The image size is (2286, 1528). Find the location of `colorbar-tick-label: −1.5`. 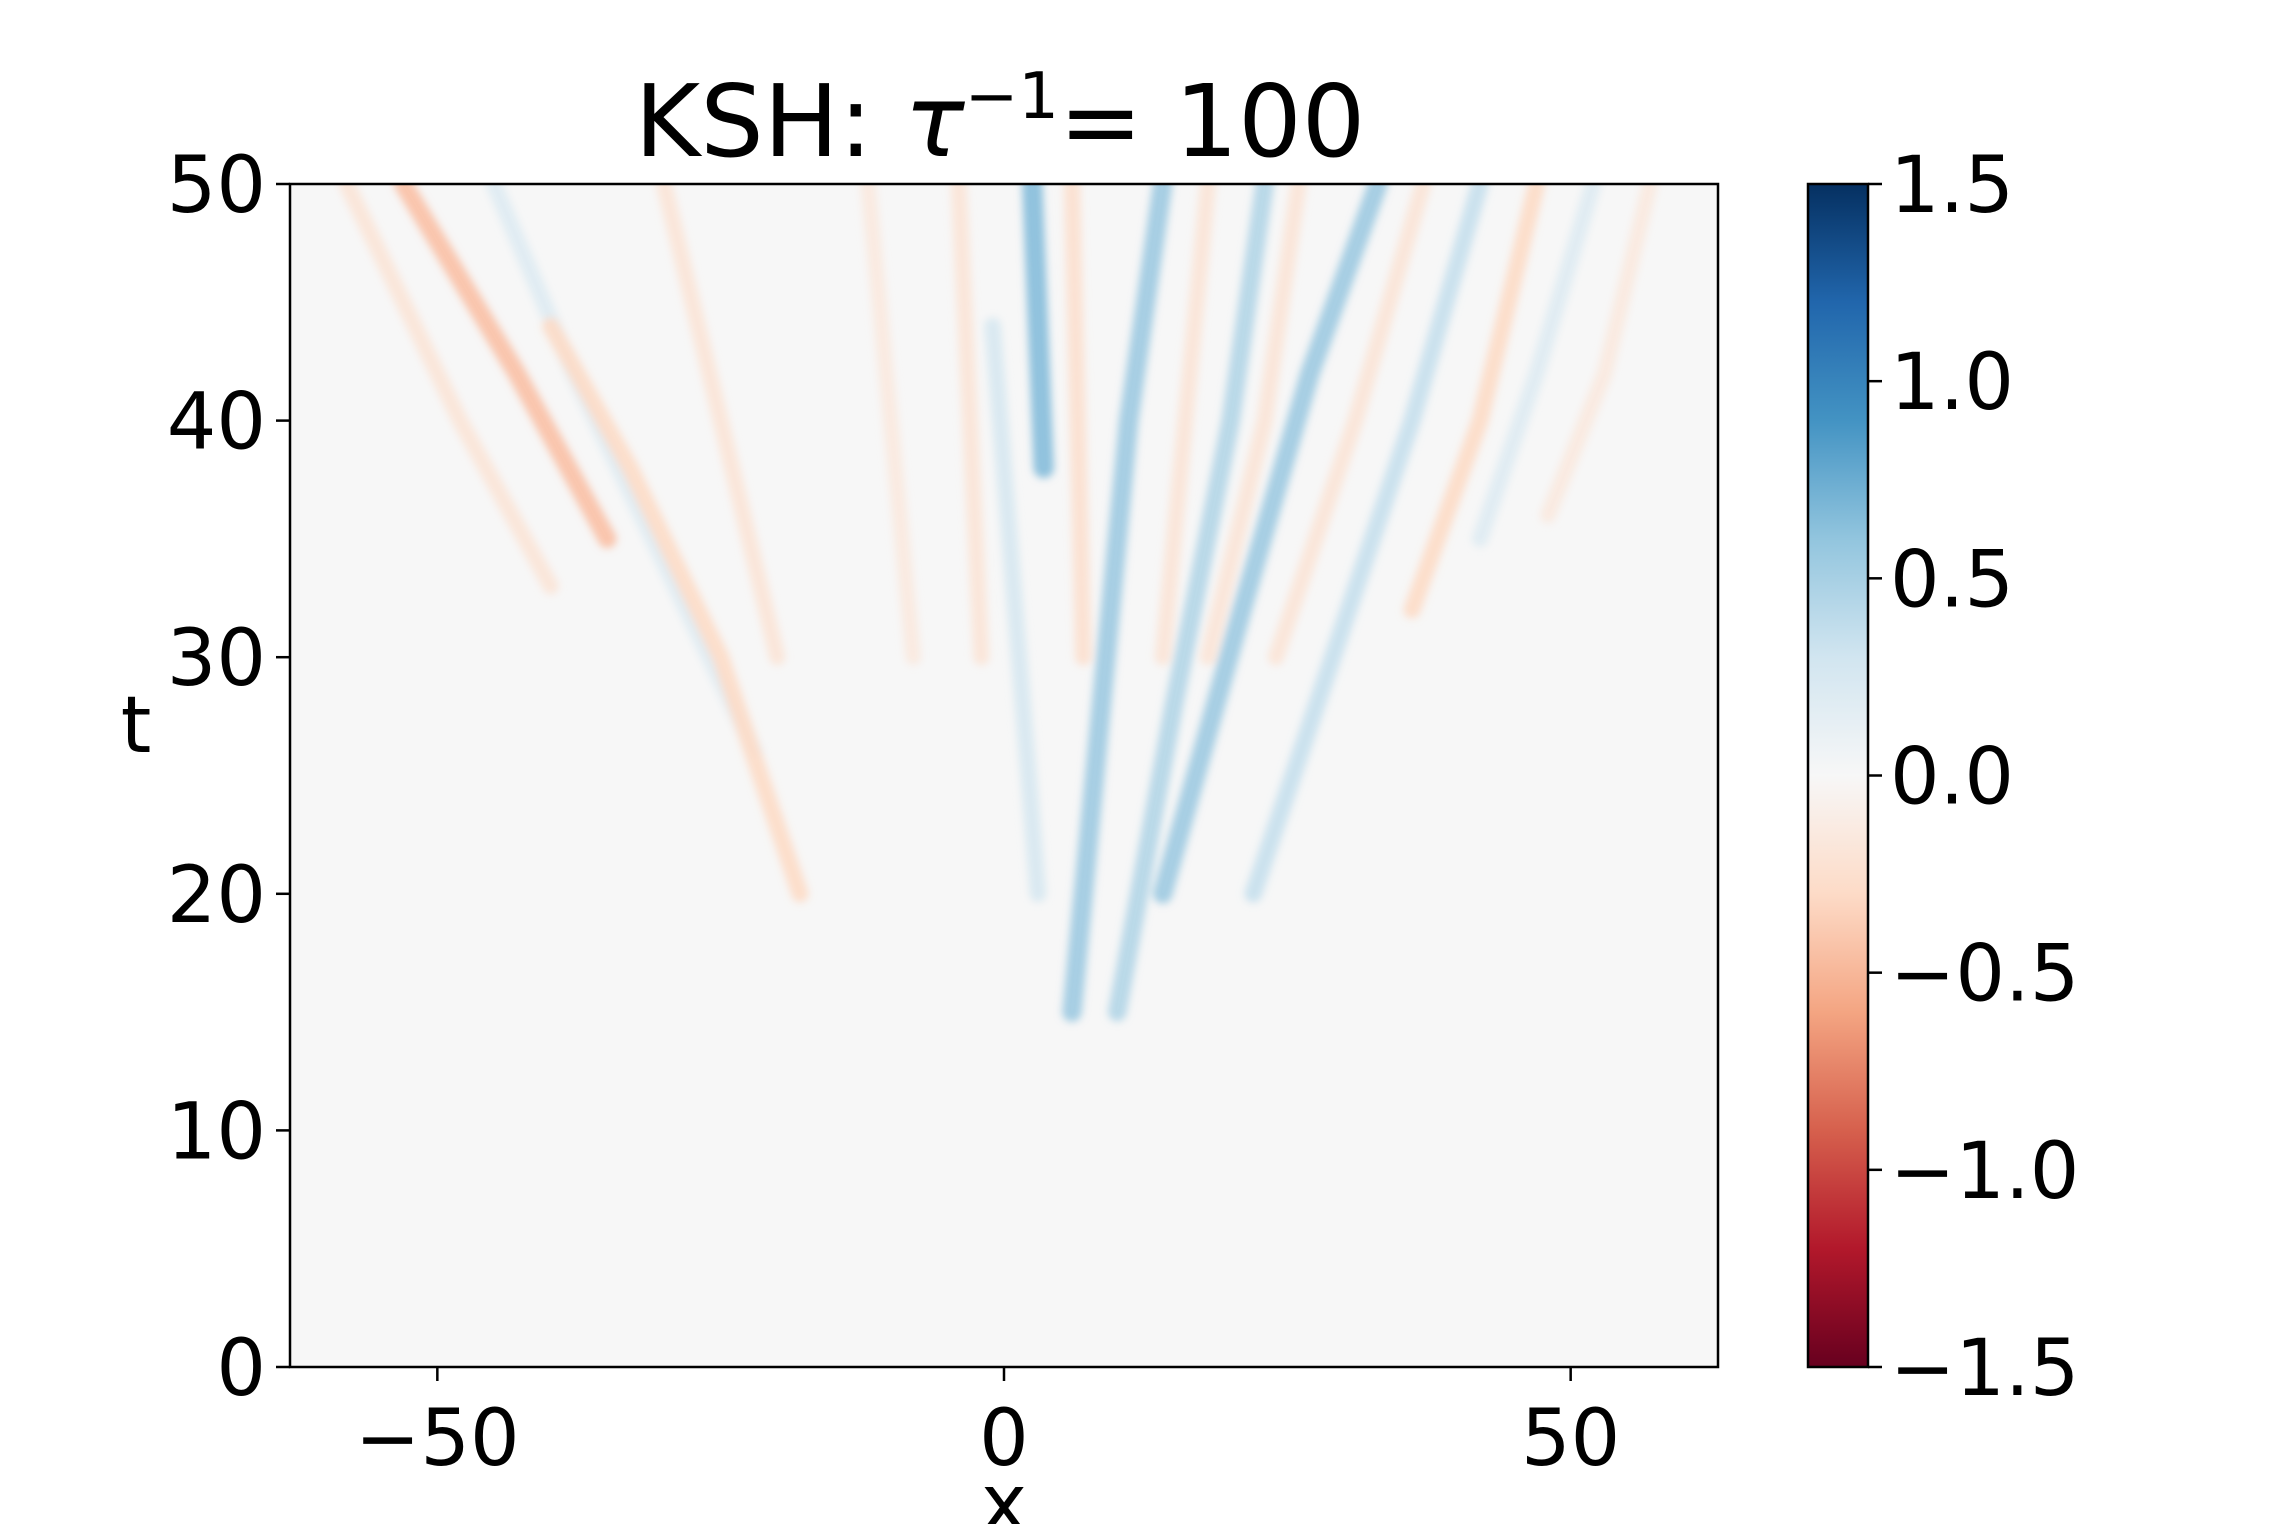

colorbar-tick-label: −1.5 is located at coordinates (1984, 1369).